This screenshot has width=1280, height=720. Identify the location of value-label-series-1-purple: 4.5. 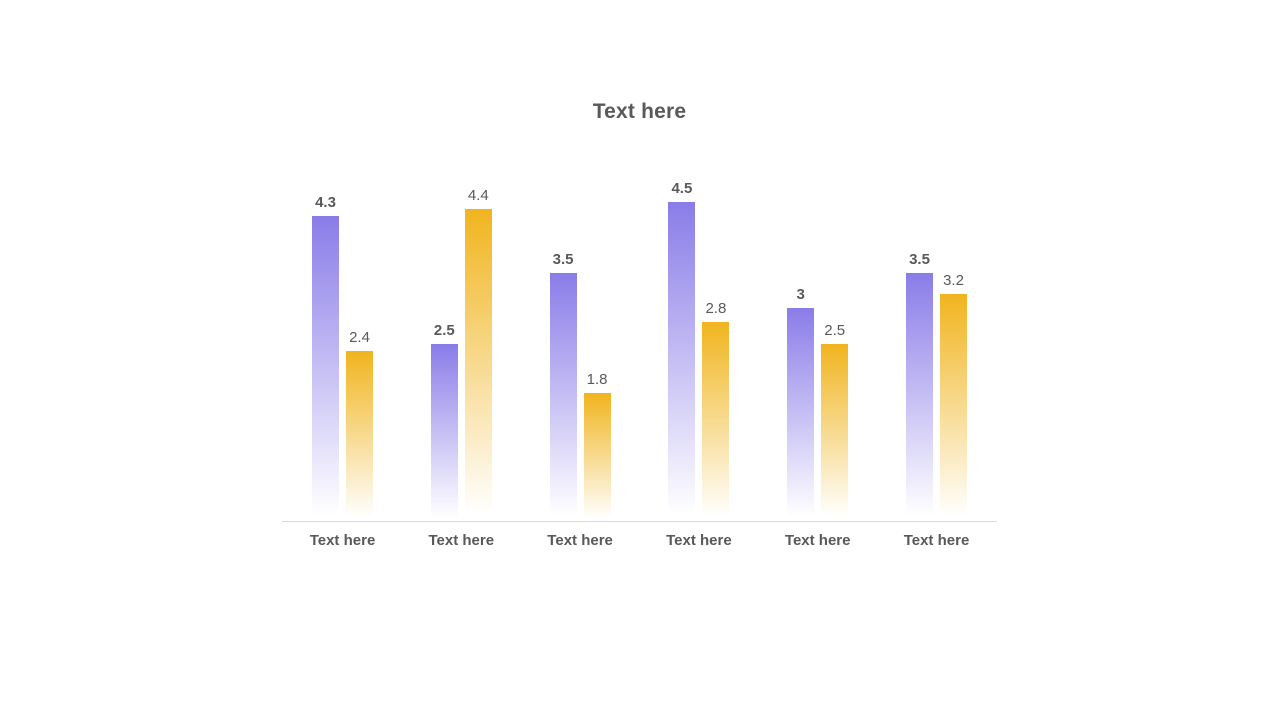
(682, 188).